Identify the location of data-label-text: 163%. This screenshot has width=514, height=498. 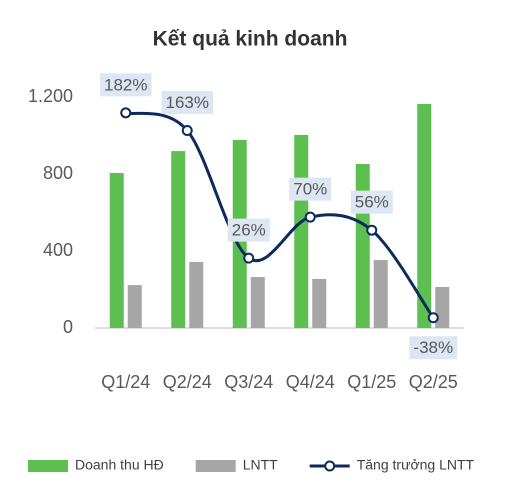
(187, 102).